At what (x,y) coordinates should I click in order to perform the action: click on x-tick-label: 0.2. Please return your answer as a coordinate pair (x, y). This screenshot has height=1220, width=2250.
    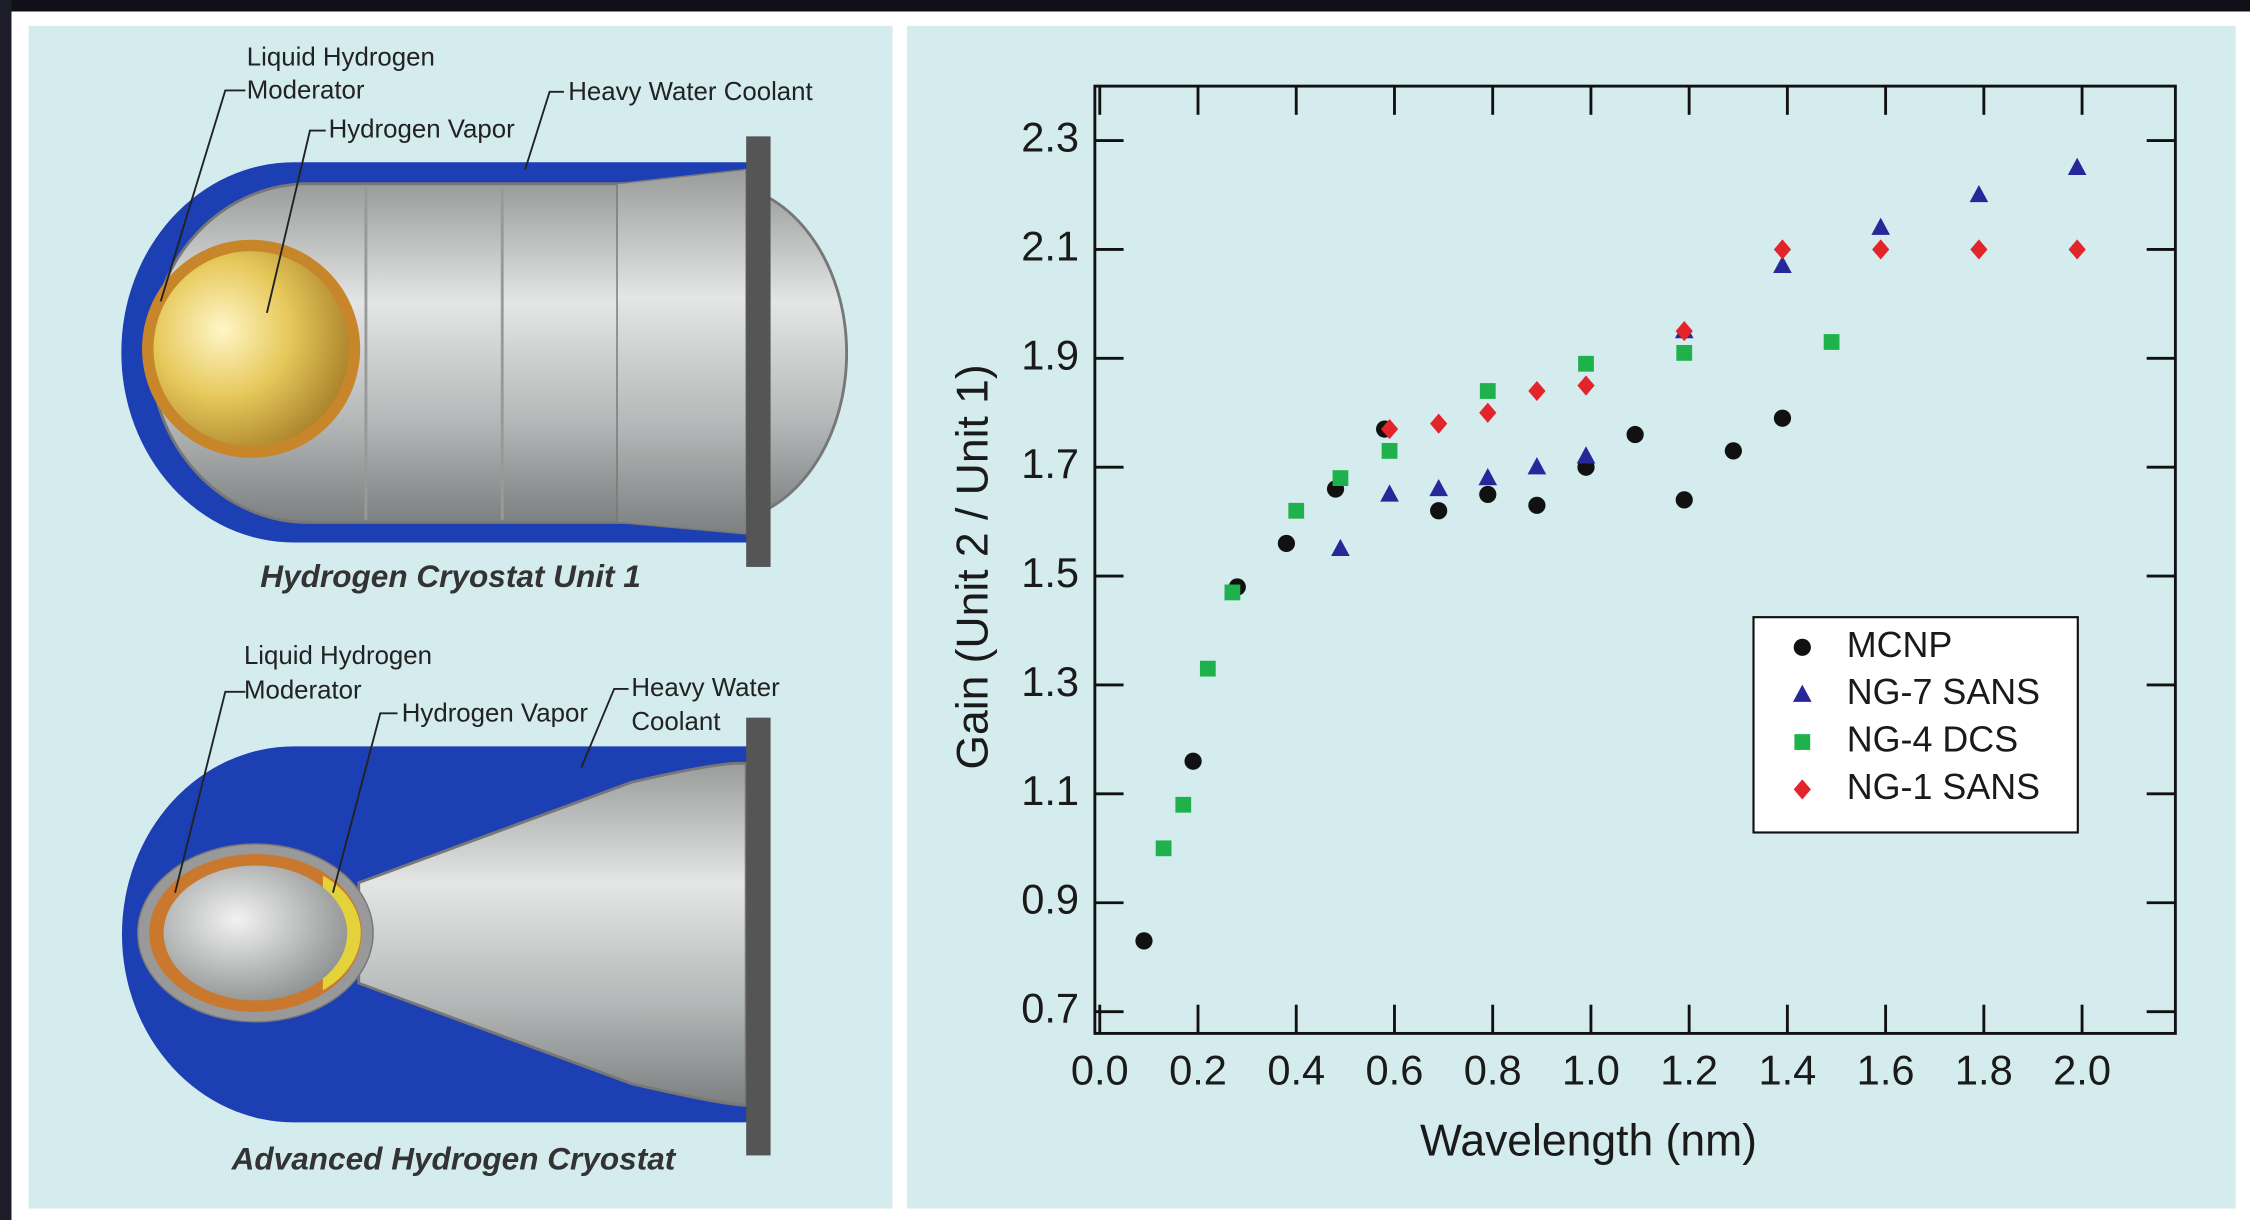
    Looking at the image, I should click on (1198, 1070).